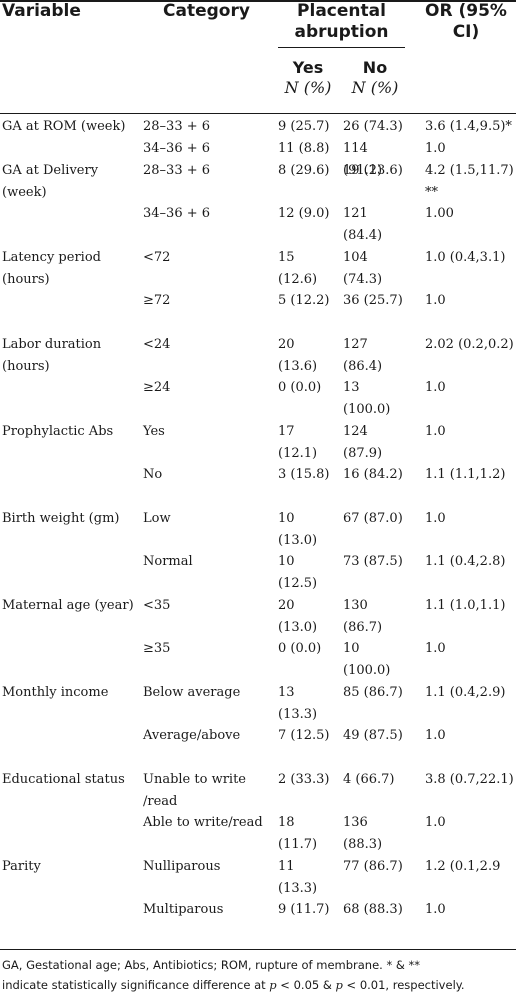 The height and width of the screenshot is (997, 516). What do you see at coordinates (355, 148) in the screenshot?
I see `cell-no: 114` at bounding box center [355, 148].